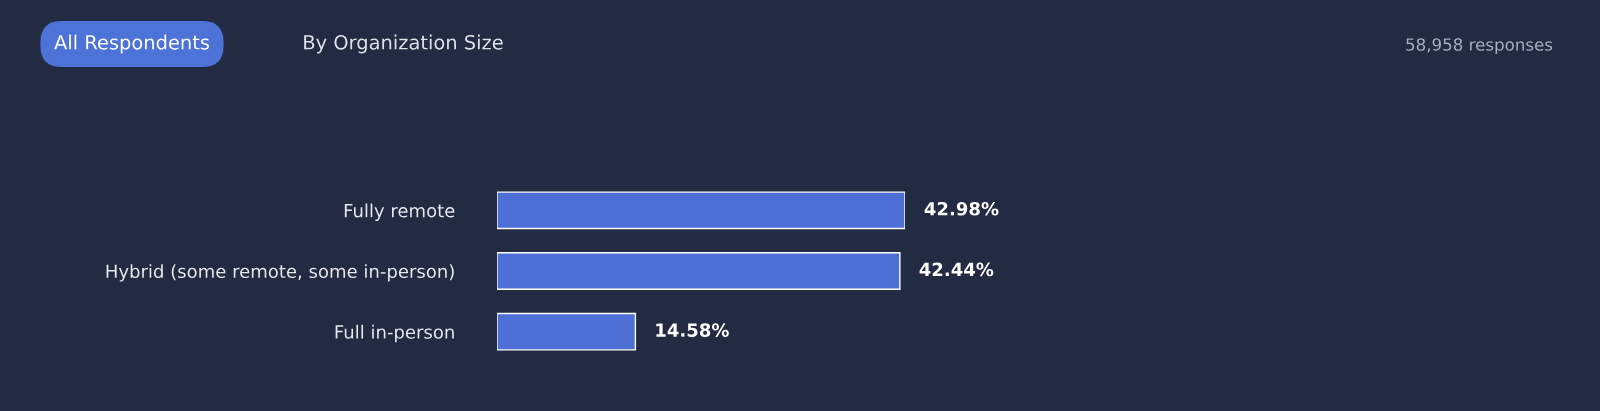 The height and width of the screenshot is (411, 1600). I want to click on text: 58,958 responses, so click(1479, 46).